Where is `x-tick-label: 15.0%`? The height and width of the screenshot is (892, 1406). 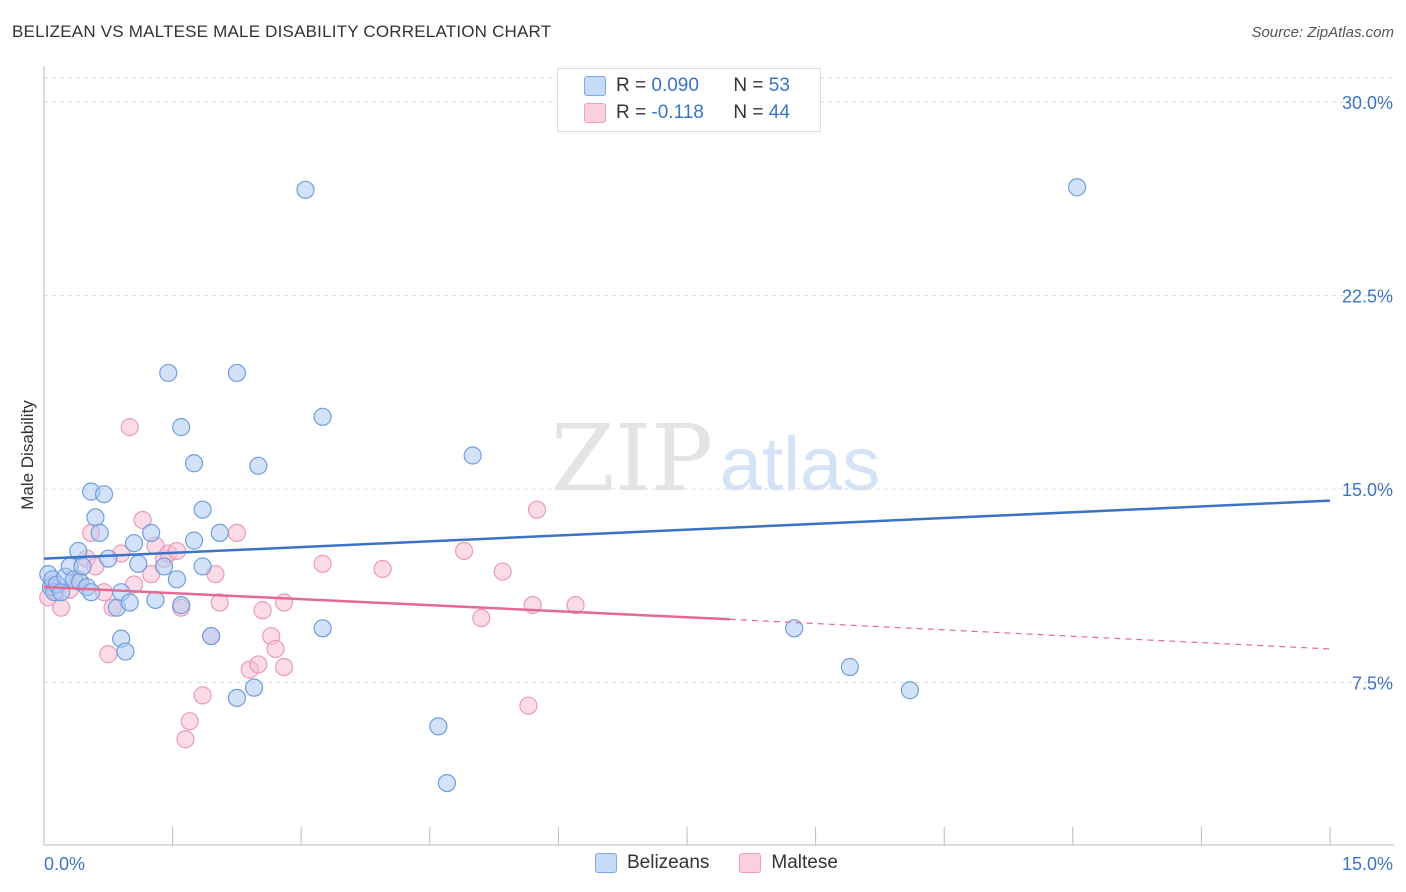 x-tick-label: 15.0% is located at coordinates (1367, 864).